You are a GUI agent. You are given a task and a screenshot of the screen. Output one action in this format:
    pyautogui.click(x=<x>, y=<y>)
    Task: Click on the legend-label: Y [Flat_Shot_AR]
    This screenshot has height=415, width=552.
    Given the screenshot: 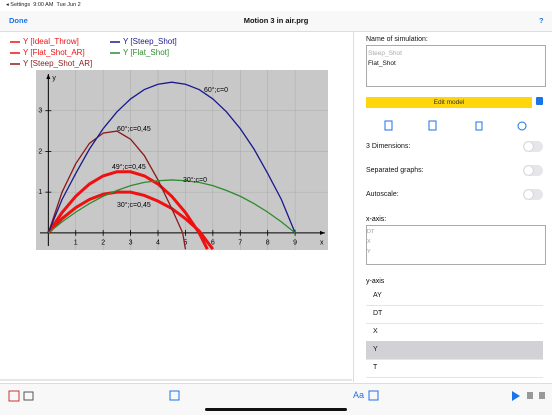 What is the action you would take?
    pyautogui.click(x=54, y=52)
    